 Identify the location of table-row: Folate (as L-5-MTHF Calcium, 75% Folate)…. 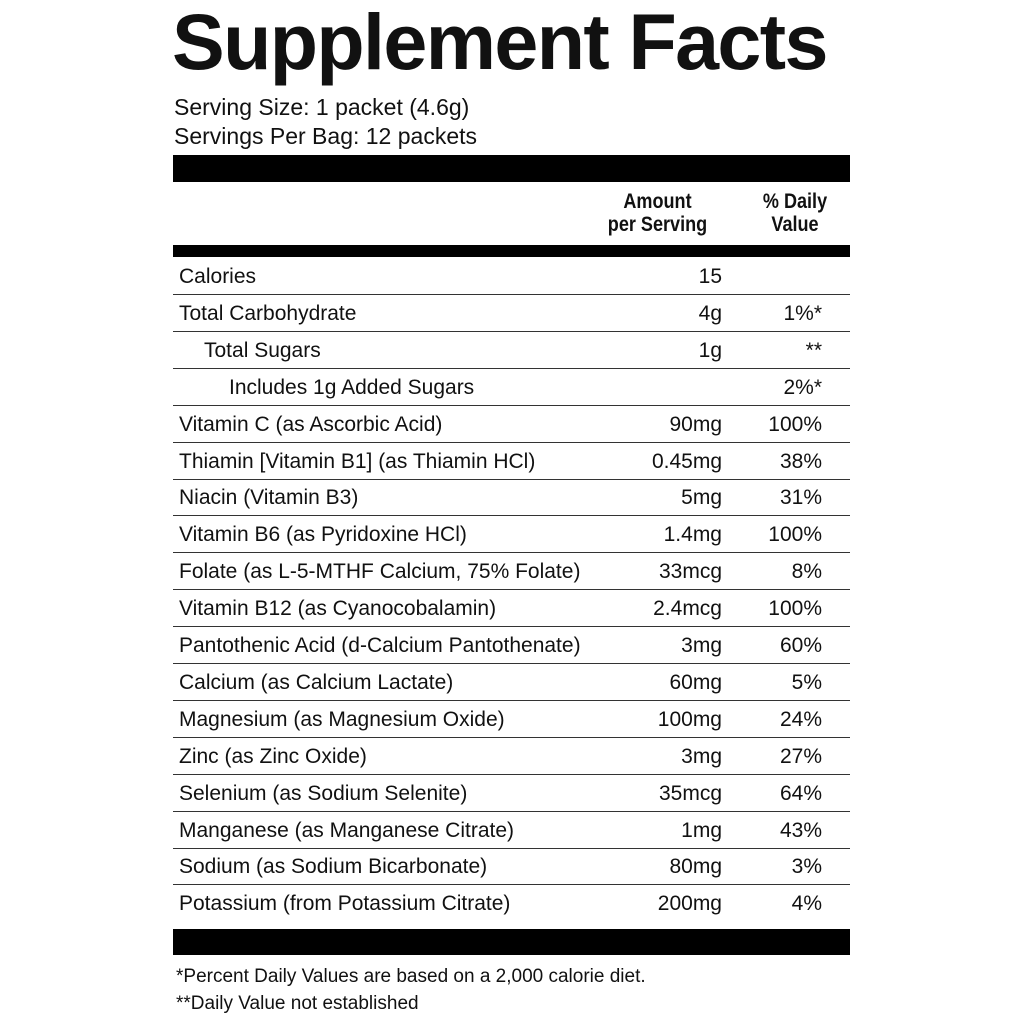
(511, 572).